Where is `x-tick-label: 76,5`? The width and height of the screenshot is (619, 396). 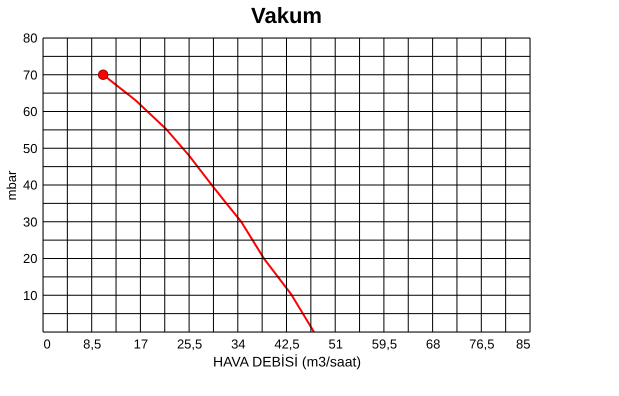
x-tick-label: 76,5 is located at coordinates (481, 344).